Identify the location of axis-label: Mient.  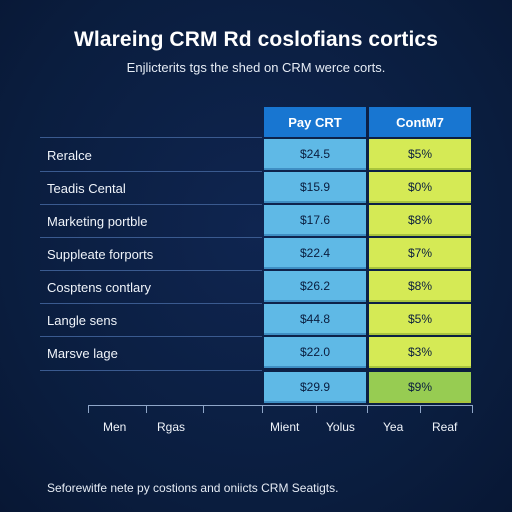
(285, 427).